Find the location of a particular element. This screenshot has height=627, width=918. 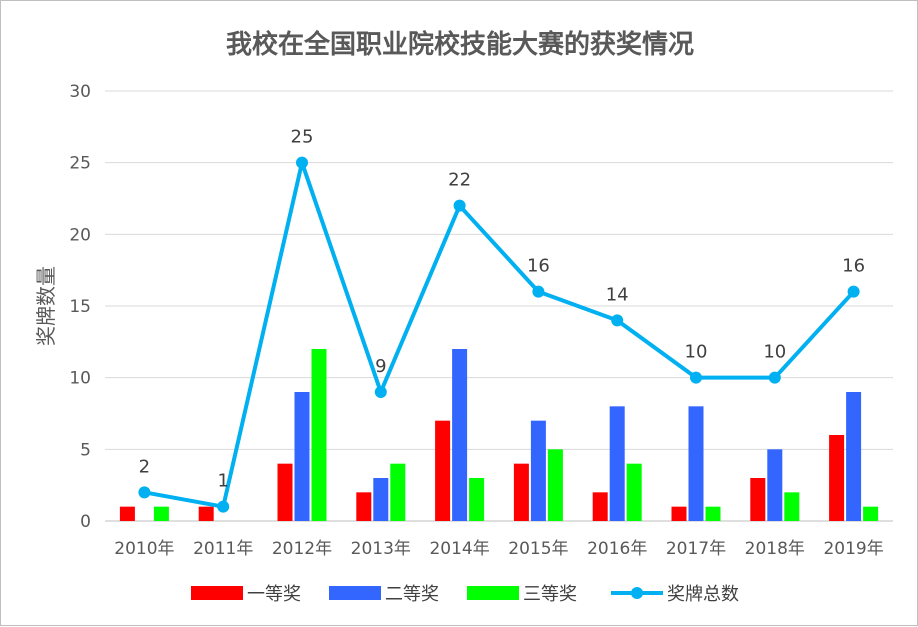

y-tick-labels: 0 5 10 15 20 25 30 is located at coordinates (80, 307).